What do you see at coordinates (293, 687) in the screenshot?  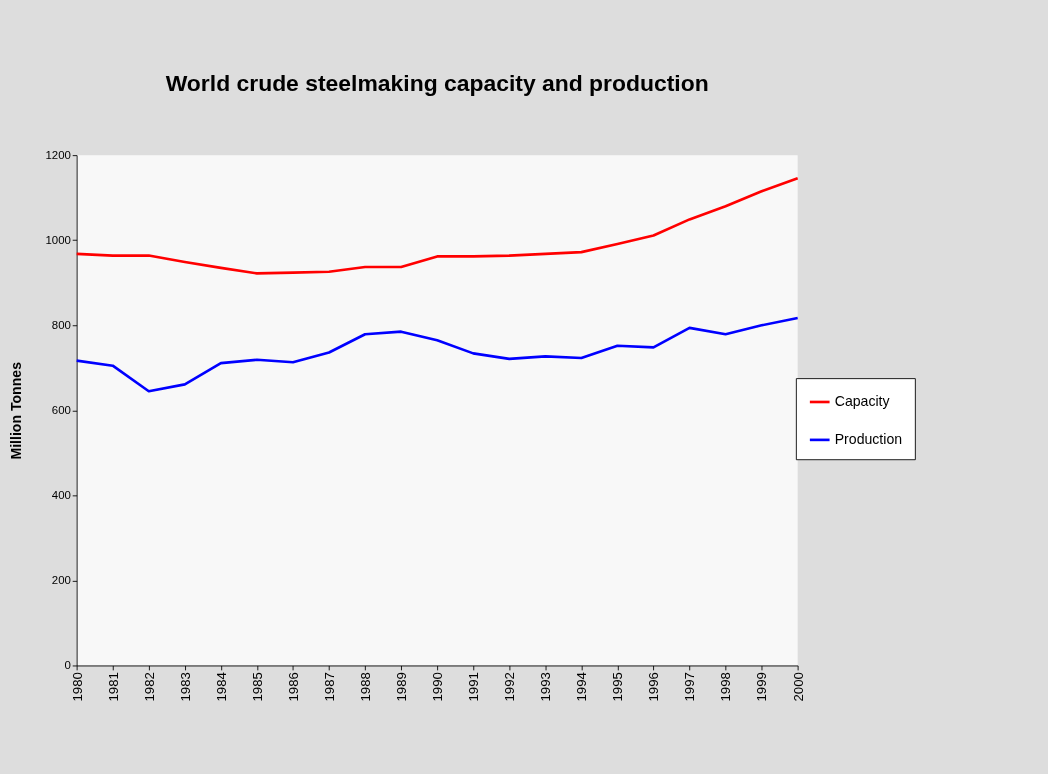 I see `x-tick-label: 1986` at bounding box center [293, 687].